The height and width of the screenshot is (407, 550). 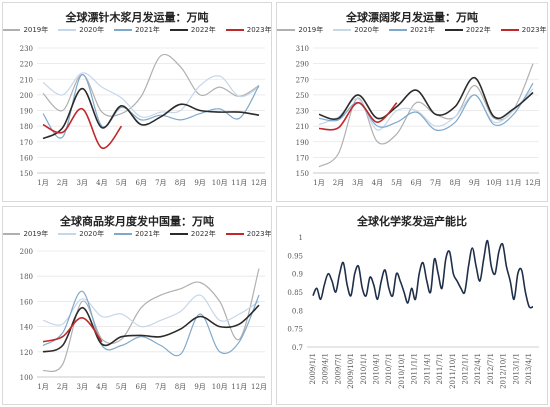 I want to click on x-tick-label: 2011/1/1, so click(x=415, y=368).